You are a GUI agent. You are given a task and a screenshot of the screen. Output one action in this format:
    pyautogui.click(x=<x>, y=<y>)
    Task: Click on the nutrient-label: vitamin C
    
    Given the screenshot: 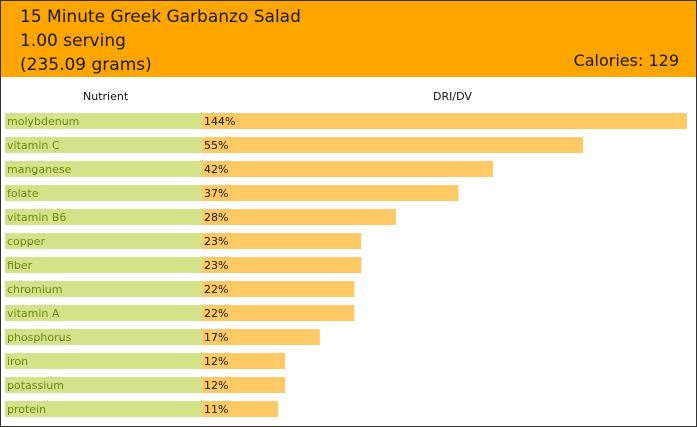 What is the action you would take?
    pyautogui.click(x=33, y=145)
    